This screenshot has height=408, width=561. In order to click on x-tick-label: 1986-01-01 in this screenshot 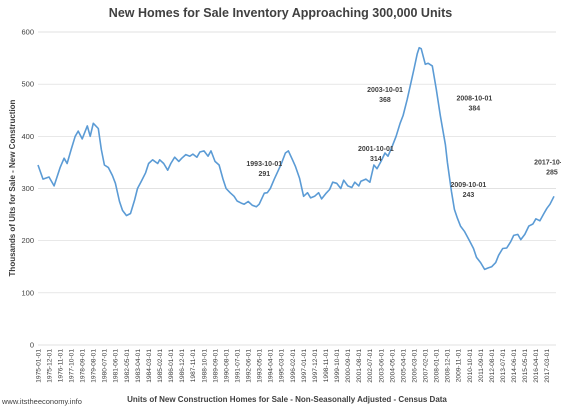, I will do `click(171, 366)`.